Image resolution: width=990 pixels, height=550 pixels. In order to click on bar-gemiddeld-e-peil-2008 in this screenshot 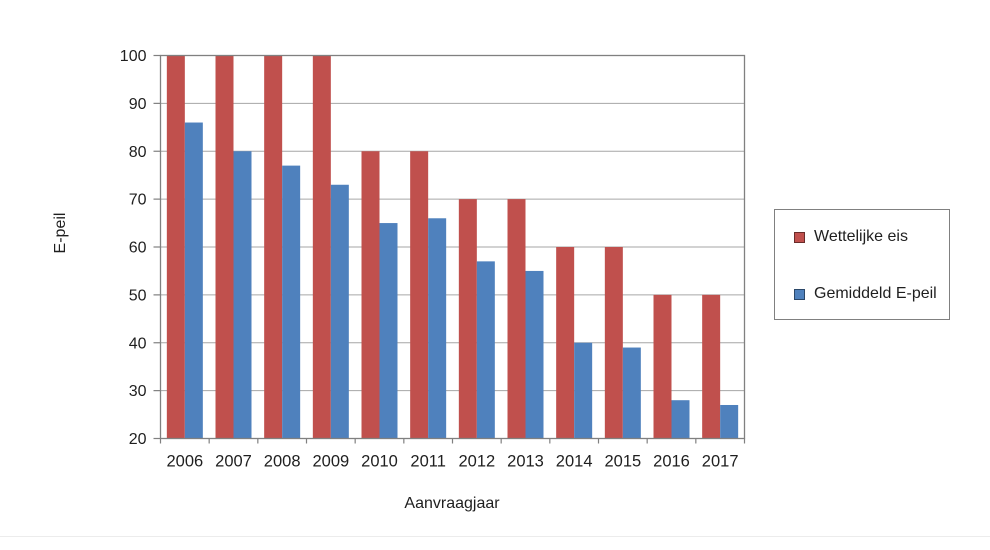, I will do `click(291, 302)`.